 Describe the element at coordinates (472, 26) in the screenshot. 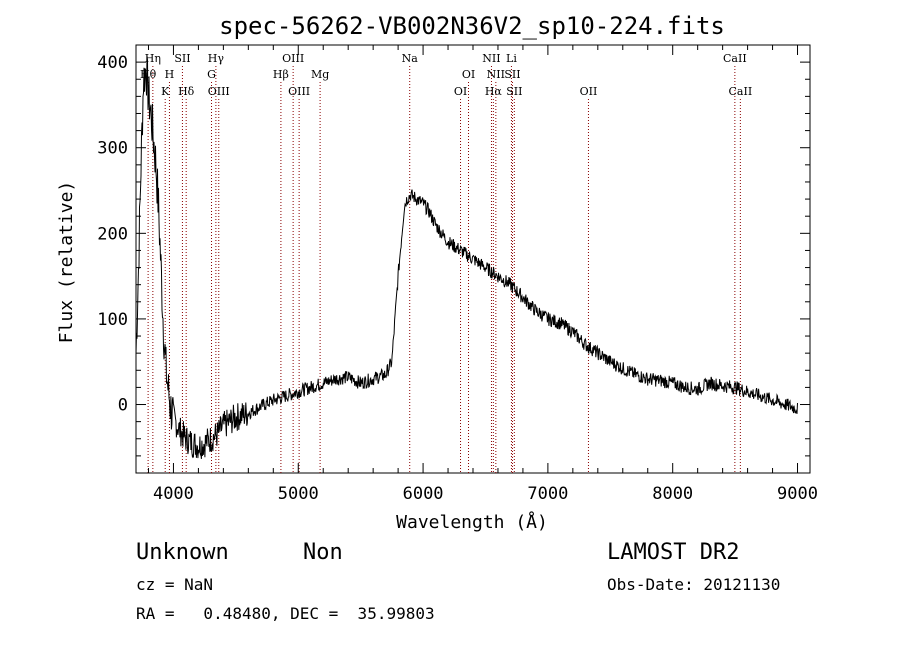

I see `chart-title: spec-56262-VB002N36V2_sp10-224.fits` at that location.